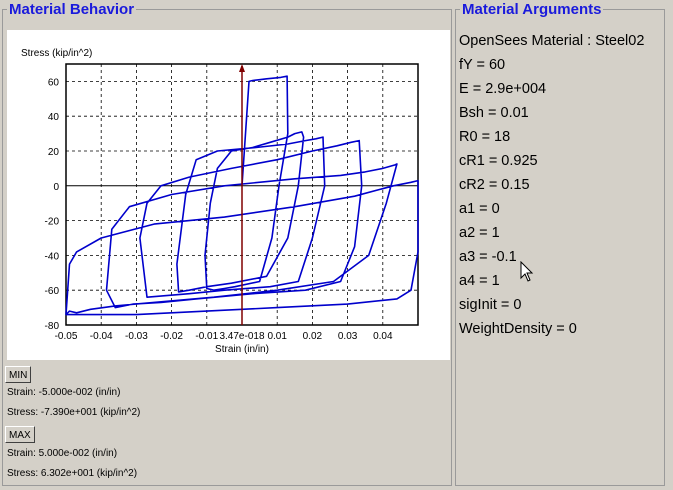  What do you see at coordinates (242, 349) in the screenshot?
I see `x-axis-label: Strain (in/in)` at bounding box center [242, 349].